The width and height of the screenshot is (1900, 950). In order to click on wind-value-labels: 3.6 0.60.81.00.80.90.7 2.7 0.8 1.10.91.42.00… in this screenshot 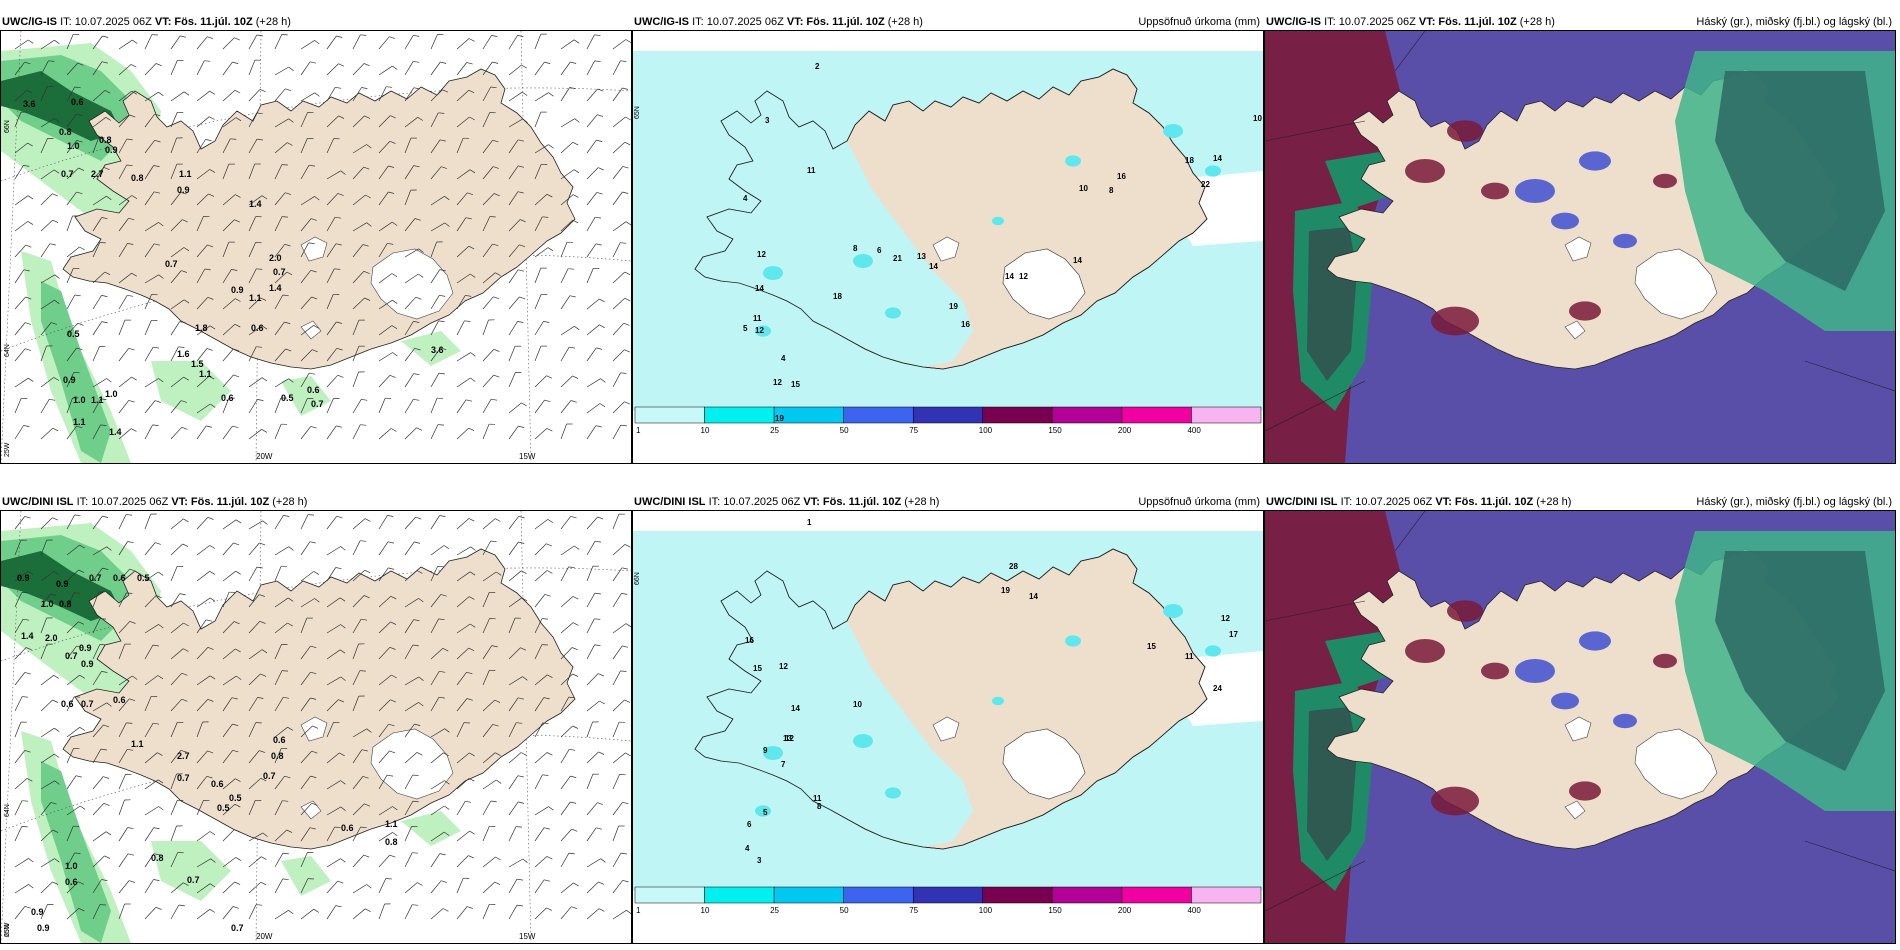, I will do `click(233, 267)`.